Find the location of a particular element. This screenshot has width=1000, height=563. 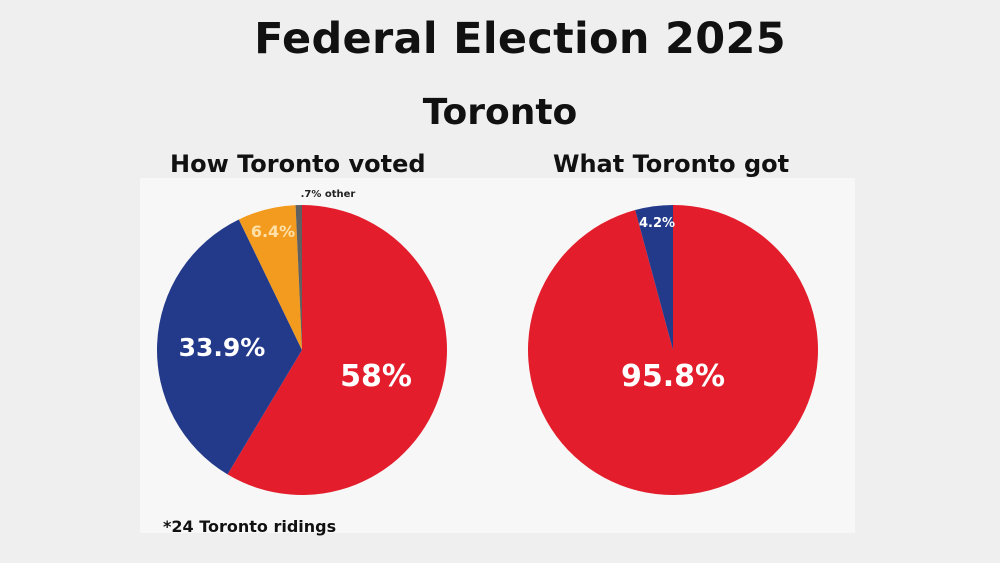

pie-slice-label: 58% is located at coordinates (376, 376).